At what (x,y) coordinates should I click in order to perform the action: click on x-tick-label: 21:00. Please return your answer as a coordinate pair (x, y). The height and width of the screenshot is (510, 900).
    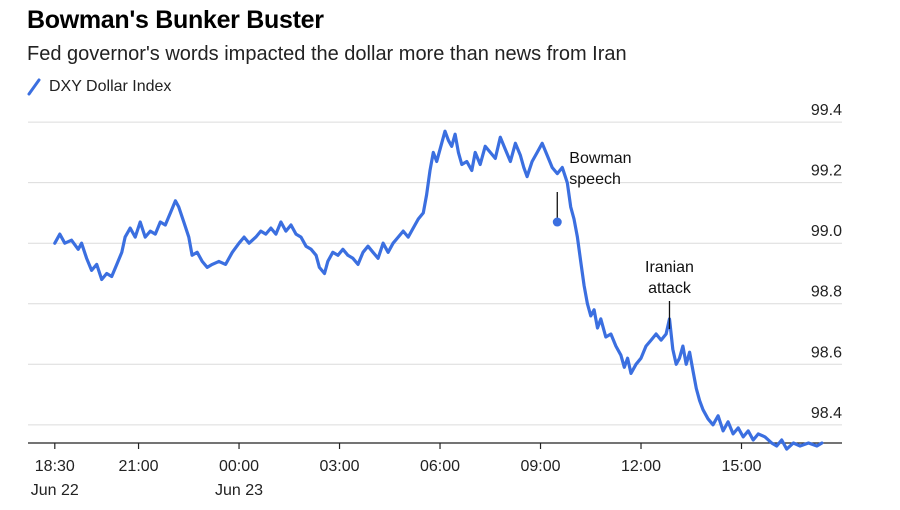
    Looking at the image, I should click on (139, 466).